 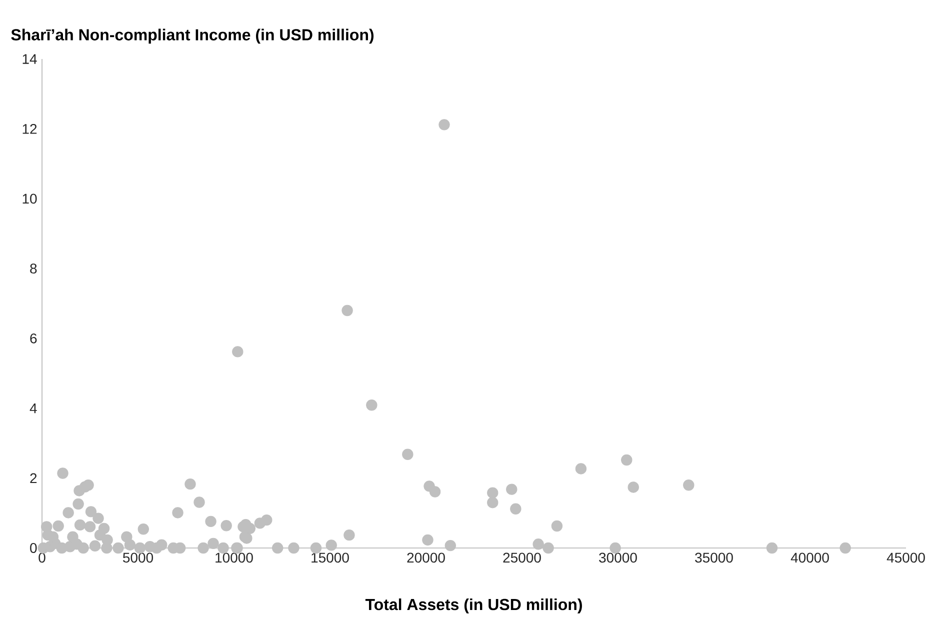 I want to click on x-tick-label: 0, so click(x=42, y=557).